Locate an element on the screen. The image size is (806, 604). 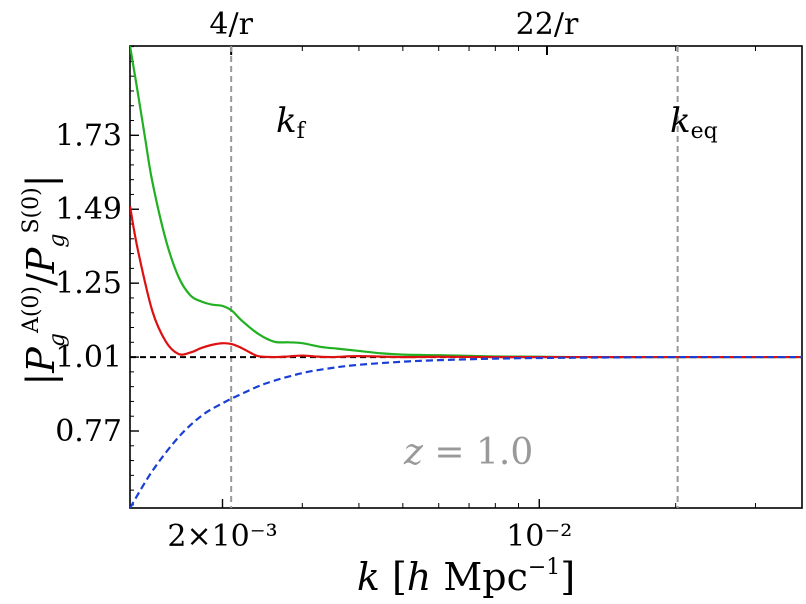
y-tick-label: 1.73 is located at coordinates (88, 135).